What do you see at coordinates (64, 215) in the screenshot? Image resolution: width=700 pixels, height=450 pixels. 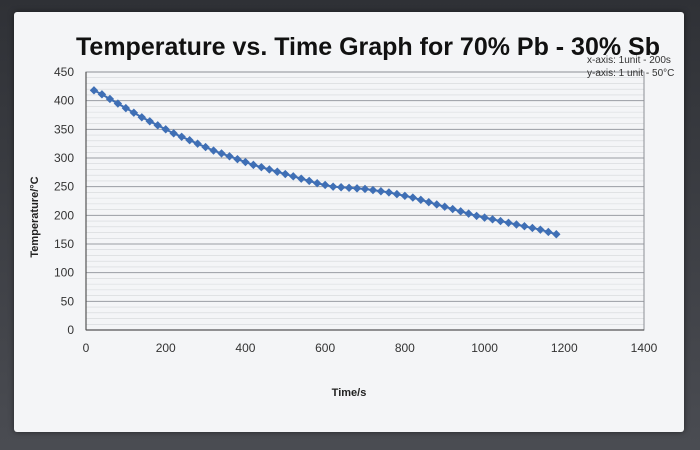 I see `y-tick-label: 200` at bounding box center [64, 215].